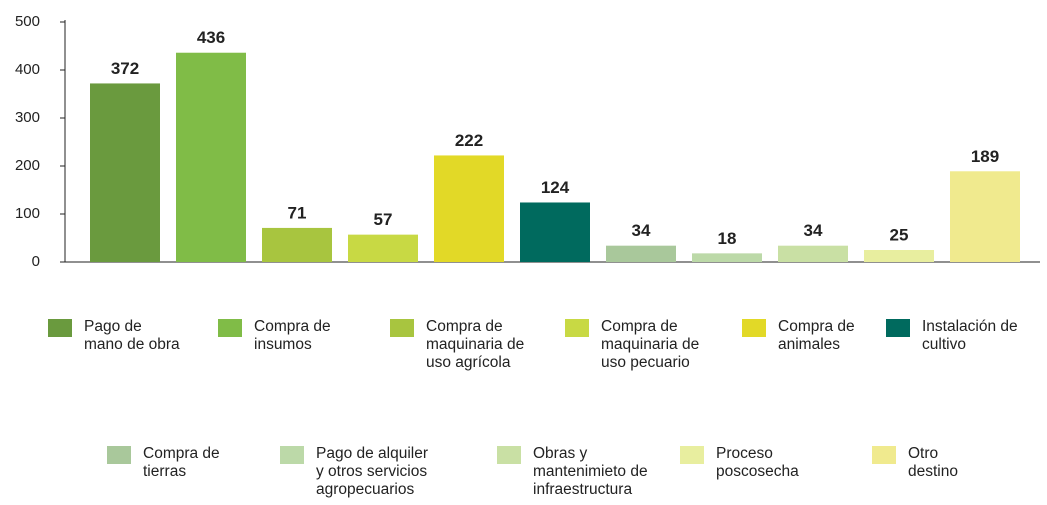  Describe the element at coordinates (590, 471) in the screenshot. I see `legend-label: Obras y mantenimieto de infraestructura` at that location.